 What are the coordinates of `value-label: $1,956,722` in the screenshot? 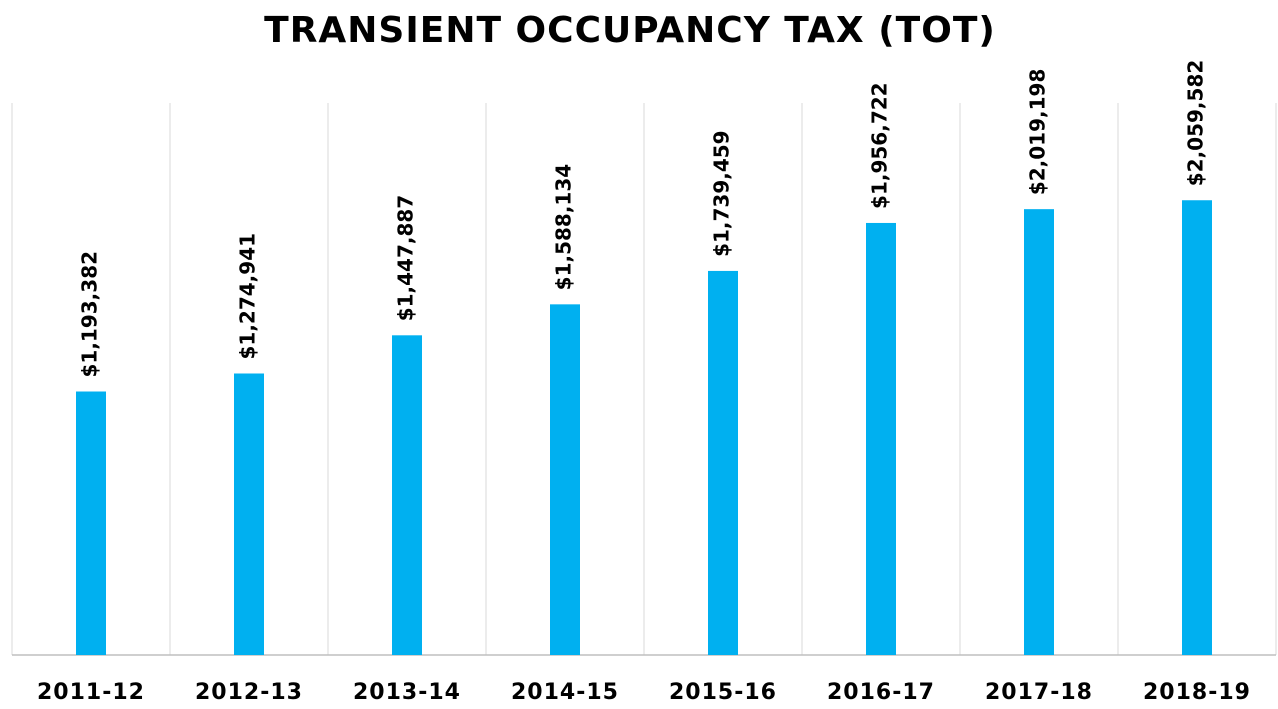 It's located at (880, 145).